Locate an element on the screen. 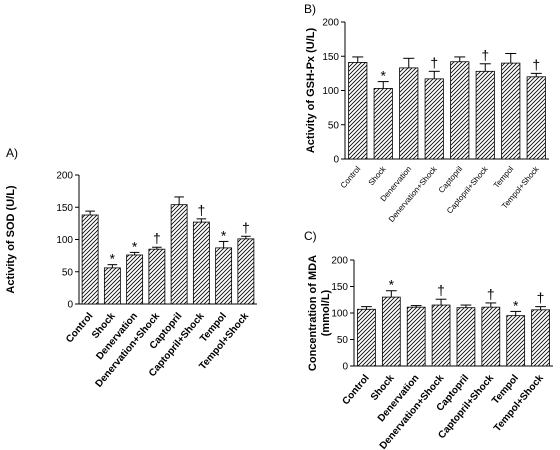  y-axis-title: Activity of SOD (U/L) is located at coordinates (11, 239).